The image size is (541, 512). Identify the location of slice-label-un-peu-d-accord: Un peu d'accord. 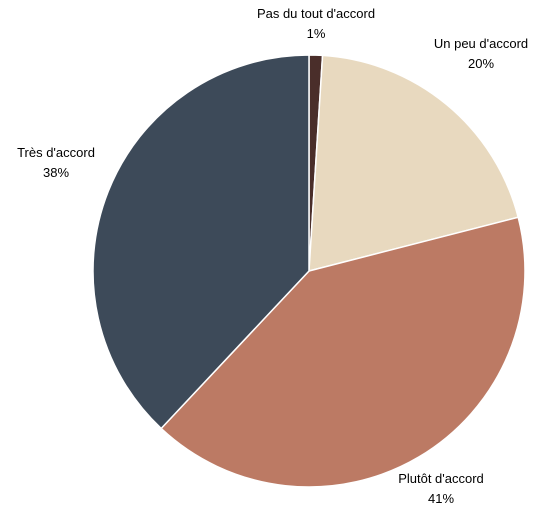
(481, 43).